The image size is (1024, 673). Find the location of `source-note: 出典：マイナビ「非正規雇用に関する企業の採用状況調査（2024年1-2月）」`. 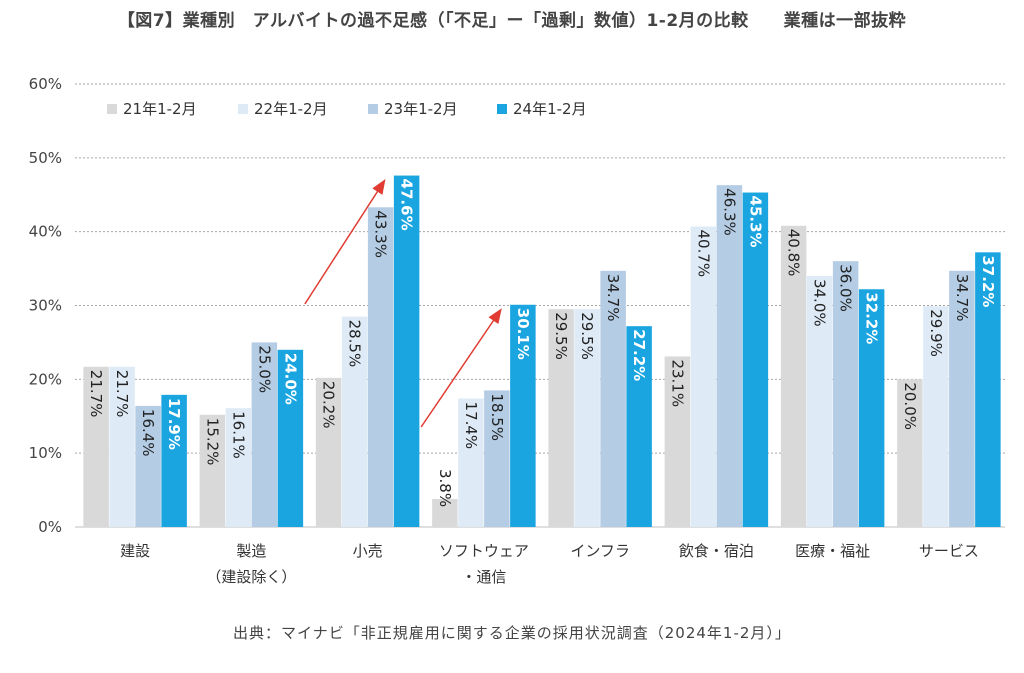

source-note: 出典：マイナビ「非正規雇用に関する企業の採用状況調査（2024年1-2月）」 is located at coordinates (512, 633).